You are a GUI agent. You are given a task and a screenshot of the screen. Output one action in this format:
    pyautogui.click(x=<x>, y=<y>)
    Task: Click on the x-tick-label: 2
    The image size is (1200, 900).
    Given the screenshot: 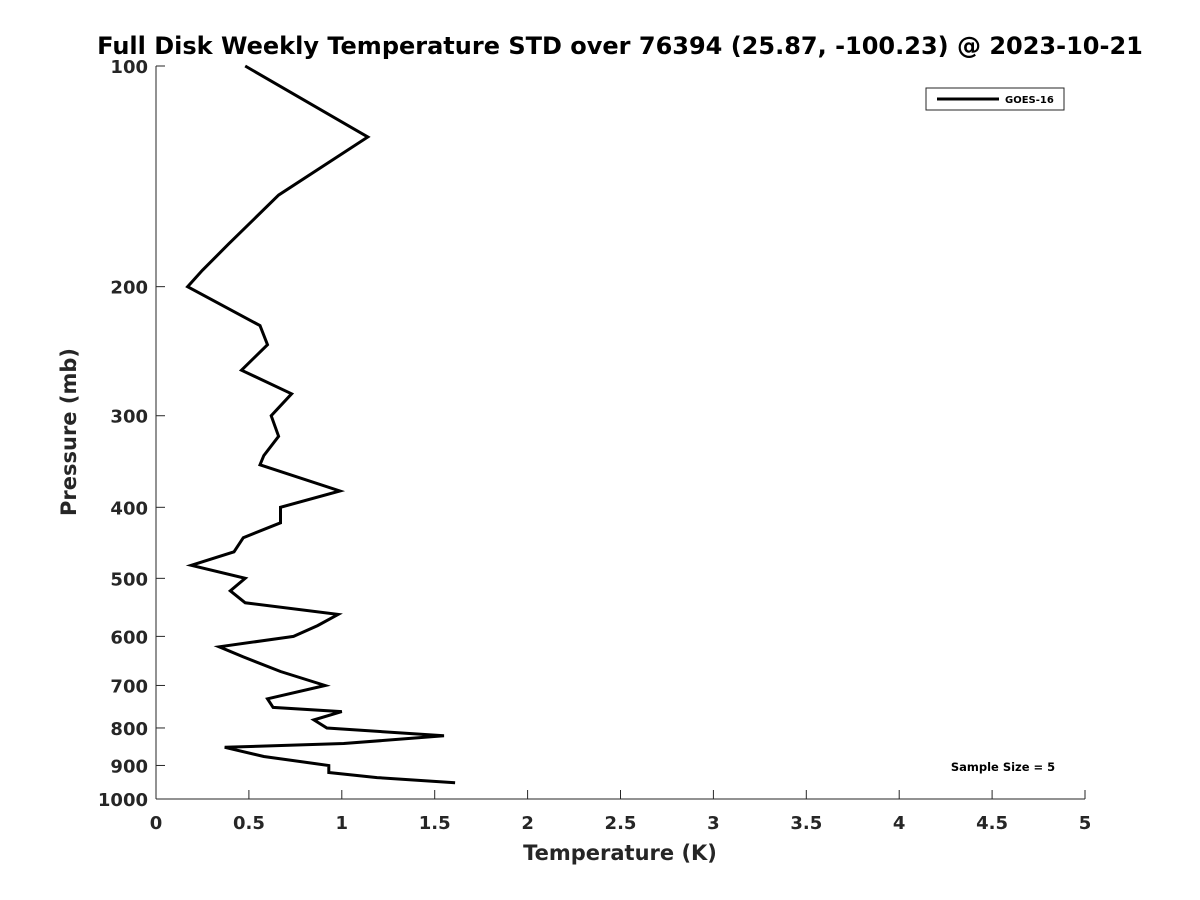 What is the action you would take?
    pyautogui.click(x=527, y=823)
    